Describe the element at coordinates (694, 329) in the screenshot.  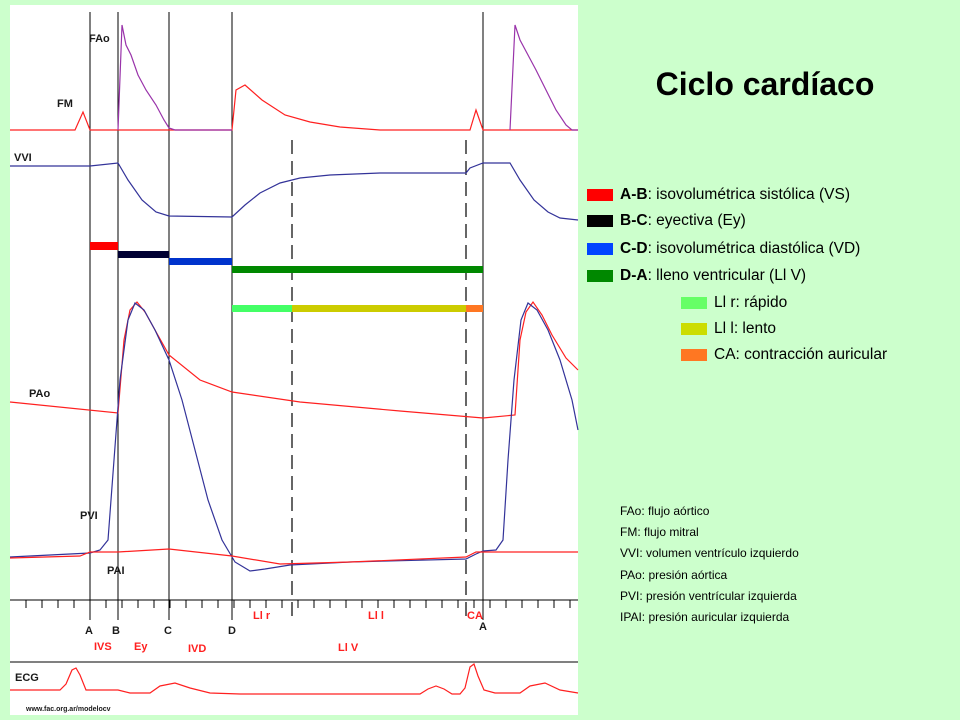
I see `legend-swatch-lll` at that location.